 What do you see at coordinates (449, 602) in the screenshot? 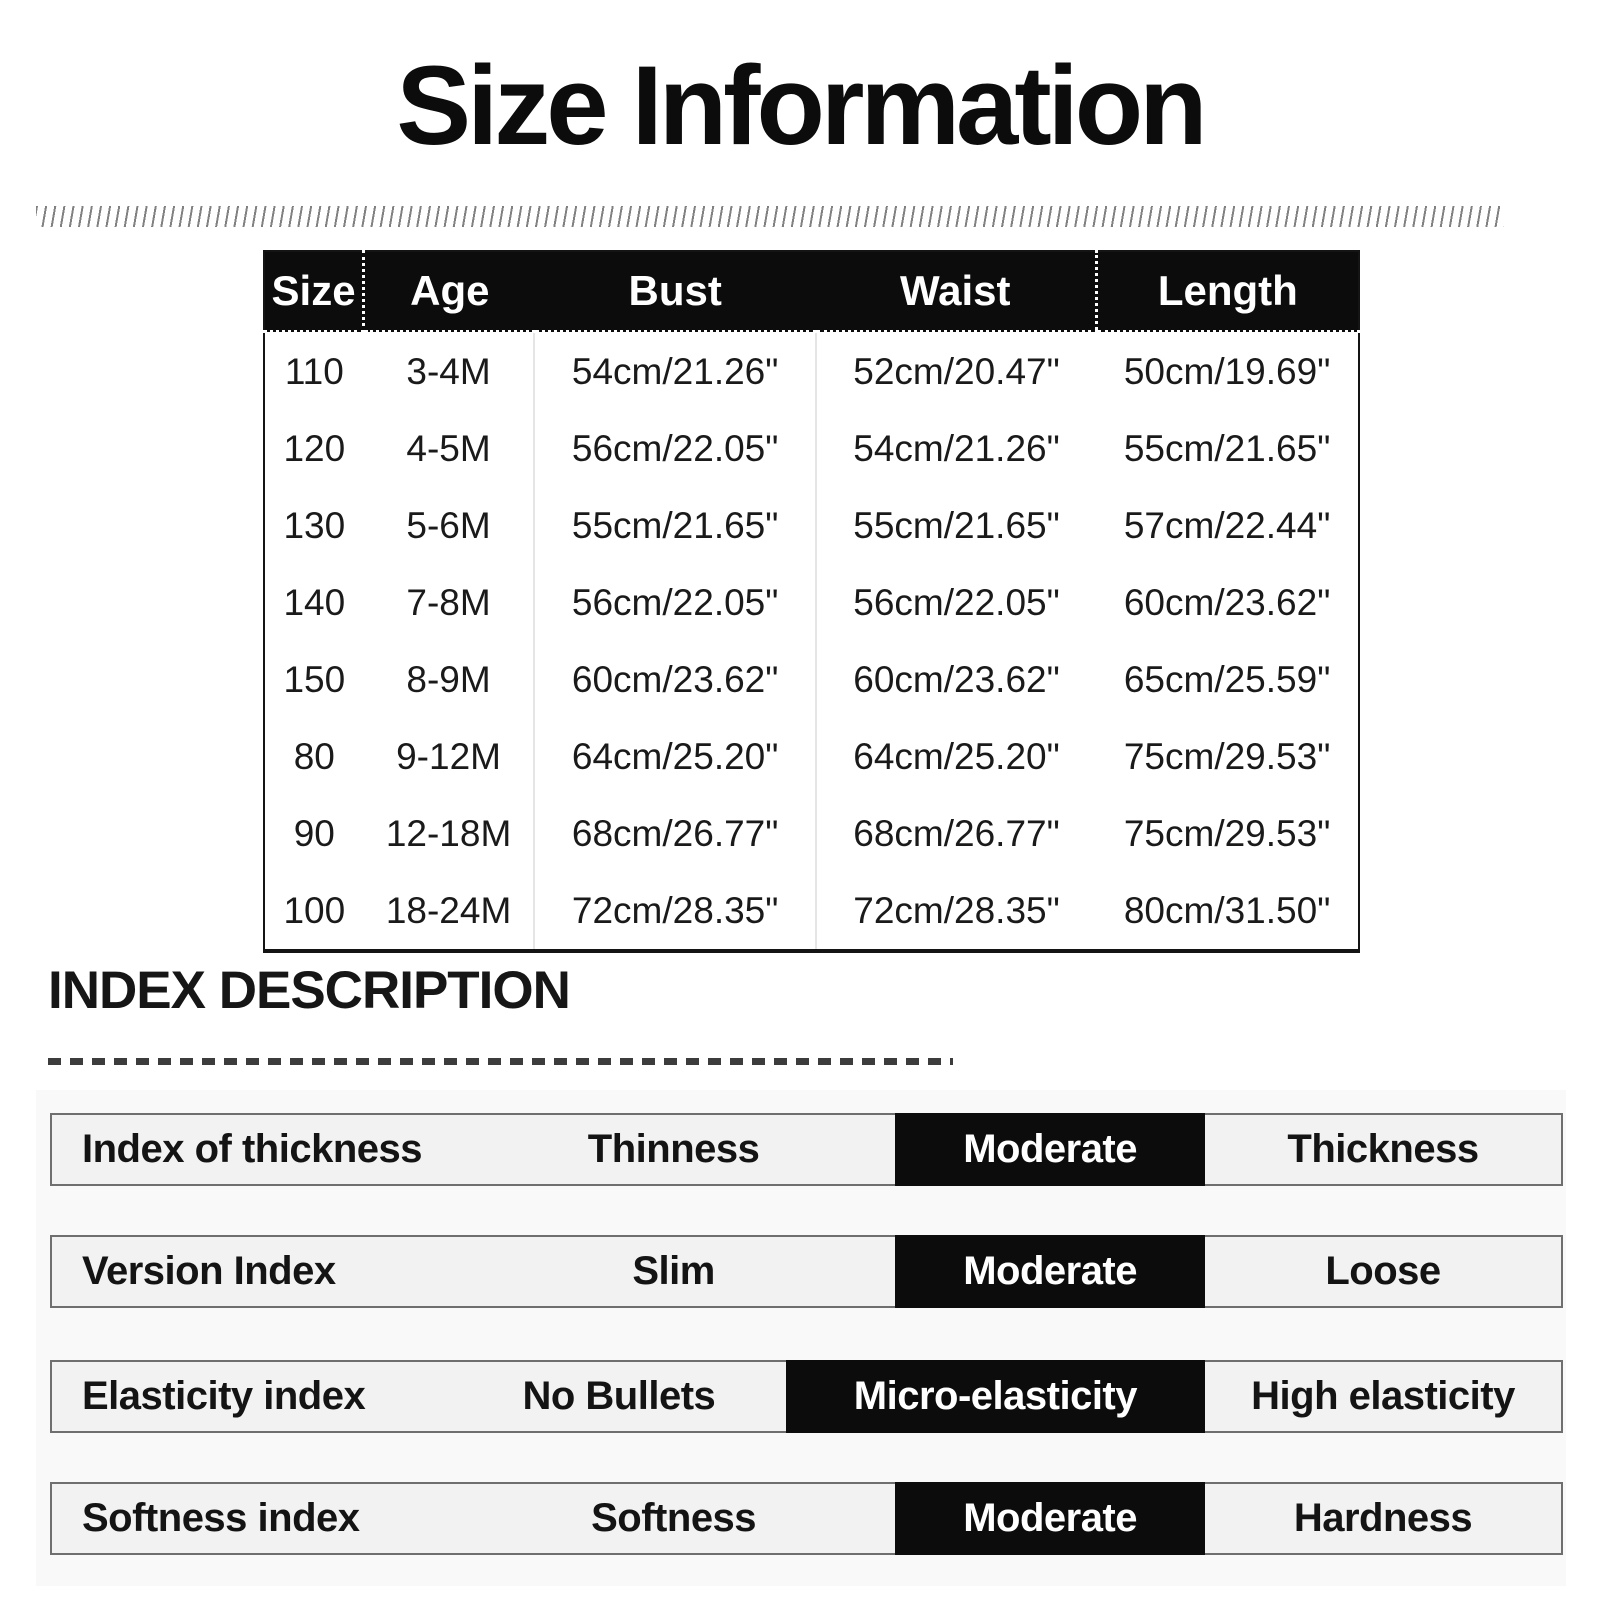
I see `cell-age: 7-8M` at bounding box center [449, 602].